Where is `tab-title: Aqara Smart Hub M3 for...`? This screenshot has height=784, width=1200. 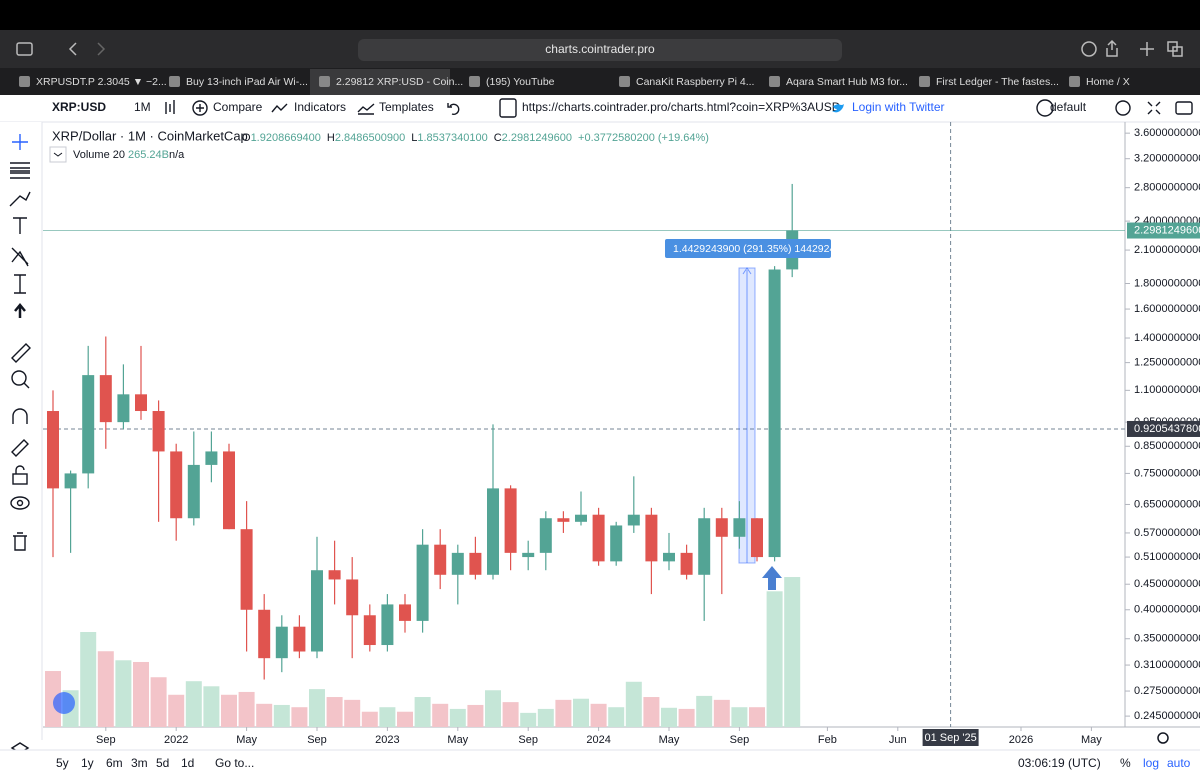
tab-title: Aqara Smart Hub M3 for... is located at coordinates (847, 82).